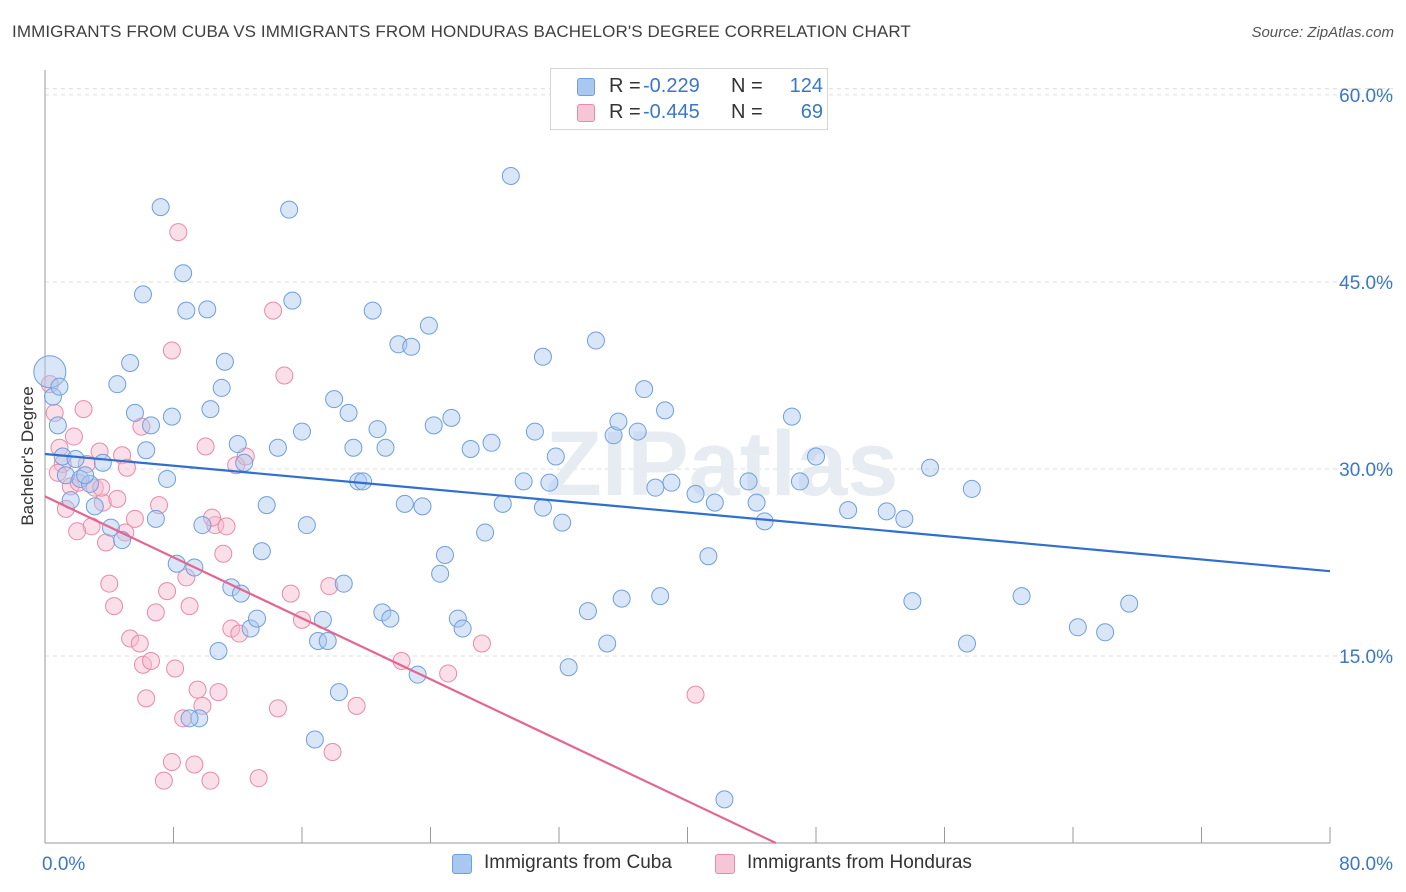 The height and width of the screenshot is (892, 1406). I want to click on n-label: N =, so click(747, 86).